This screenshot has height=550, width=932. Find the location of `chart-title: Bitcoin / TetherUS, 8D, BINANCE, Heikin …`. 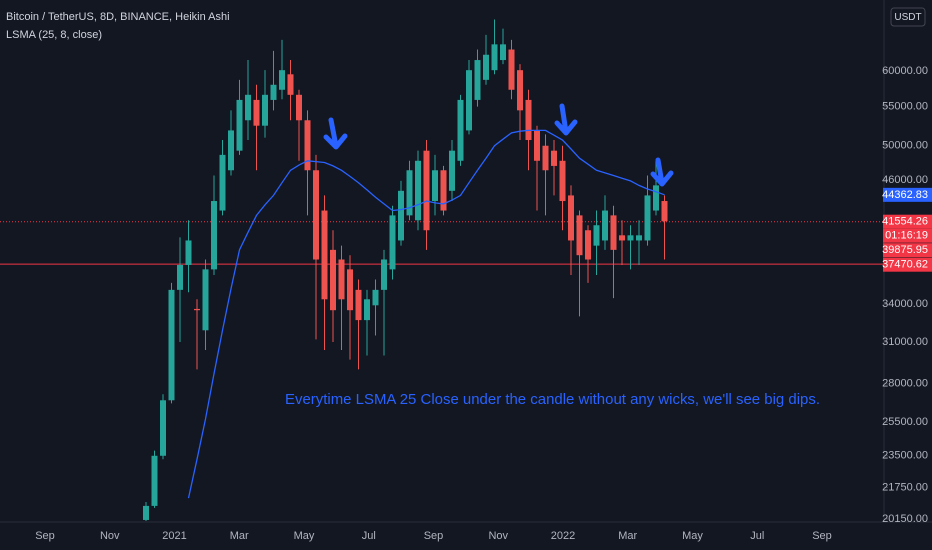

chart-title: Bitcoin / TetherUS, 8D, BINANCE, Heikin … is located at coordinates (118, 17).